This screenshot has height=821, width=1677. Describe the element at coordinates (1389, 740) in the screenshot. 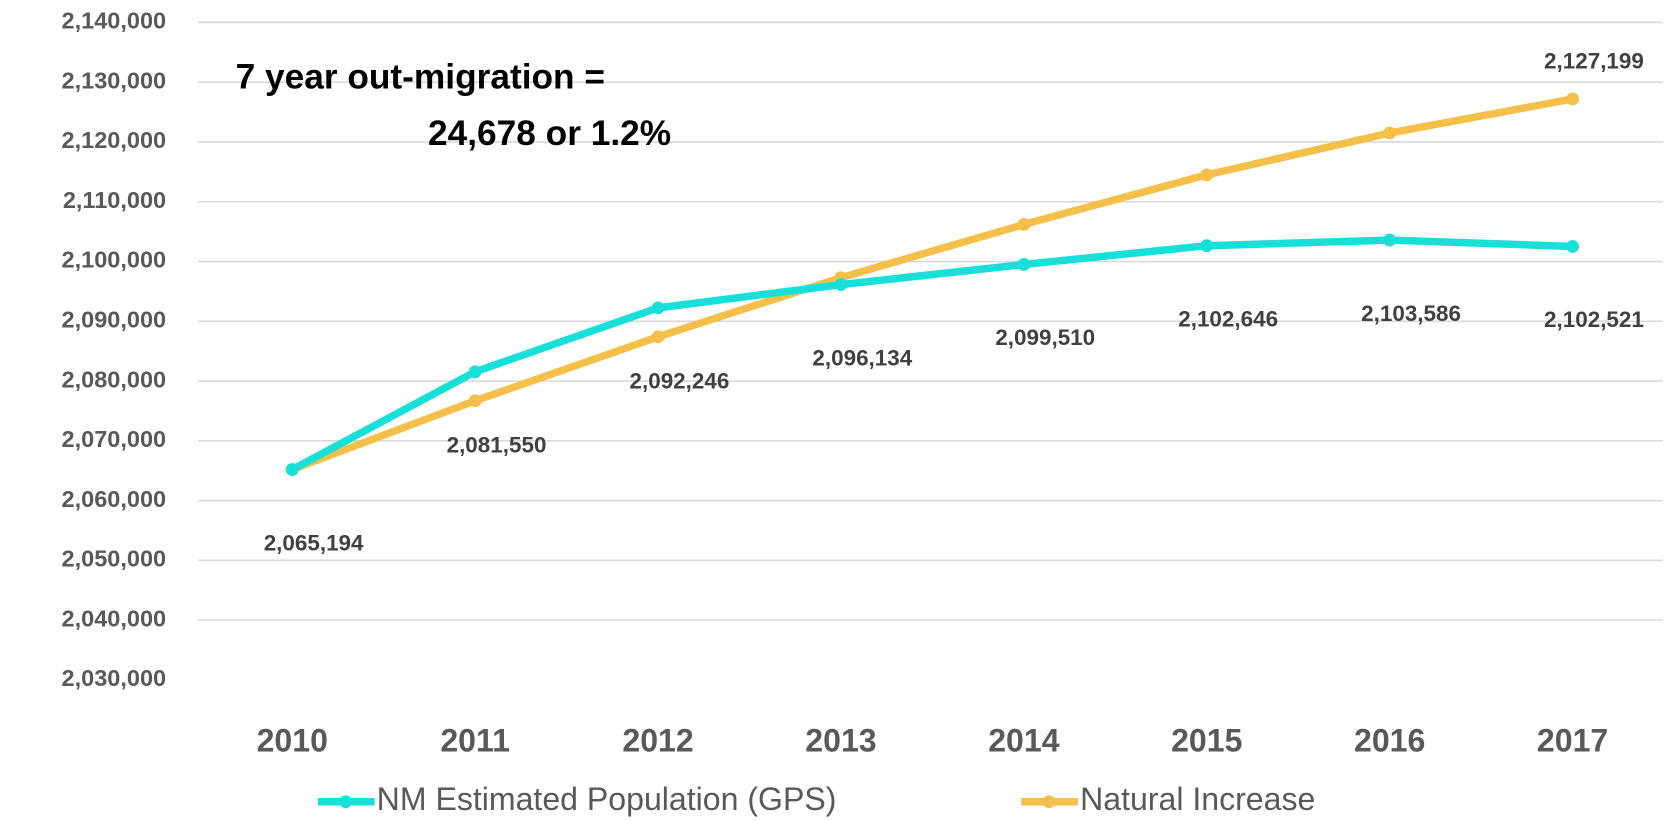

I see `x-tick-label: 2016` at that location.